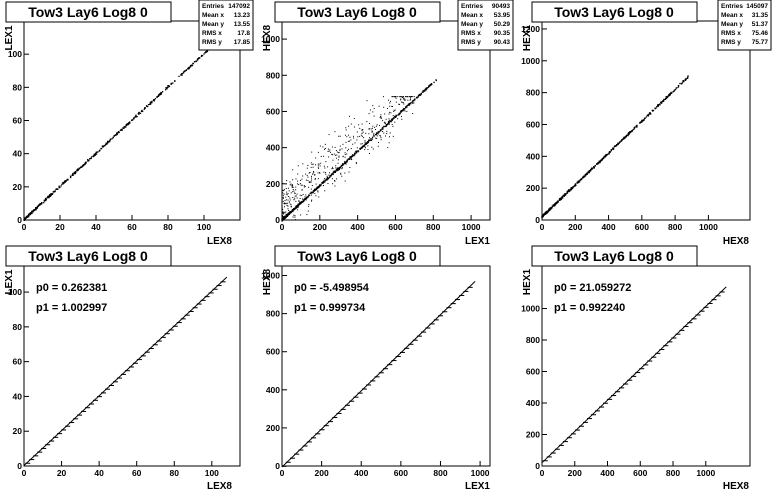  I want to click on x-tick-label: 60, so click(132, 227).